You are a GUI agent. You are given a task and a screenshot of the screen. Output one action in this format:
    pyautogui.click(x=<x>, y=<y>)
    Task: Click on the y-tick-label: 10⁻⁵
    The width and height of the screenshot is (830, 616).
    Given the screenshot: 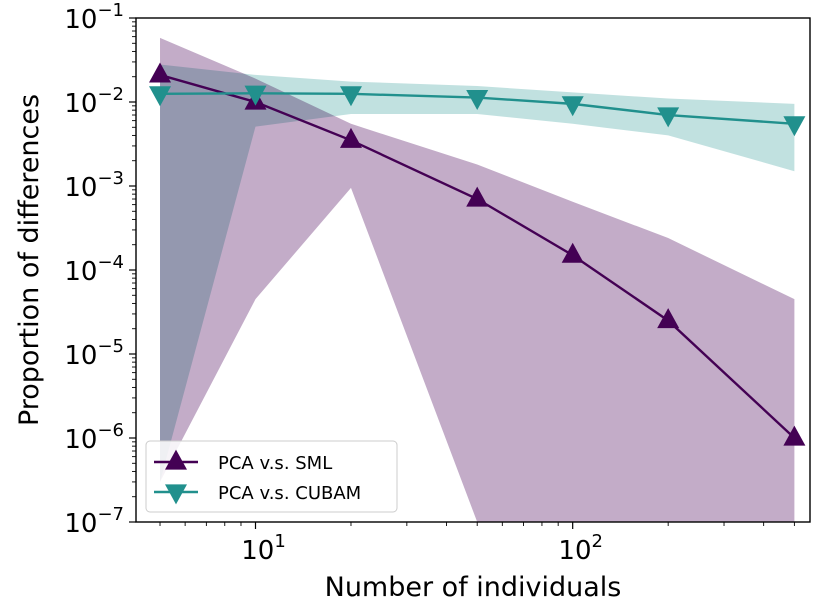 What is the action you would take?
    pyautogui.click(x=94, y=353)
    